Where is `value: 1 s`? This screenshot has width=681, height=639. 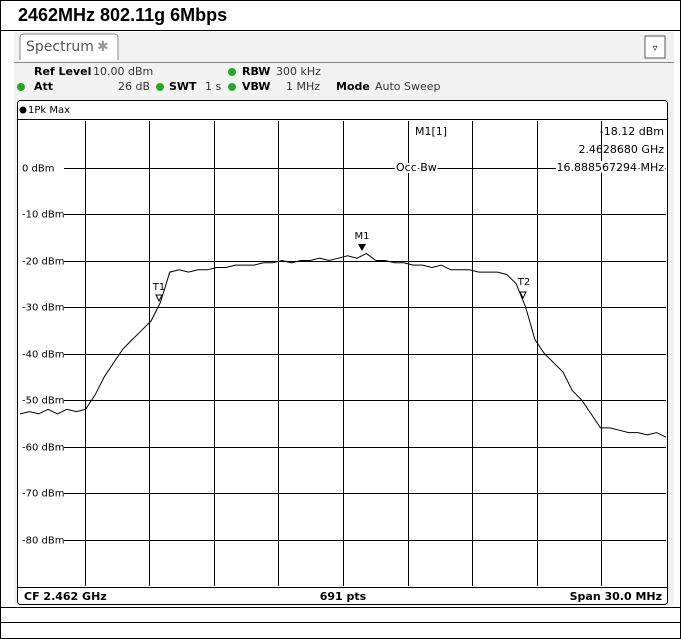 value: 1 s is located at coordinates (213, 86).